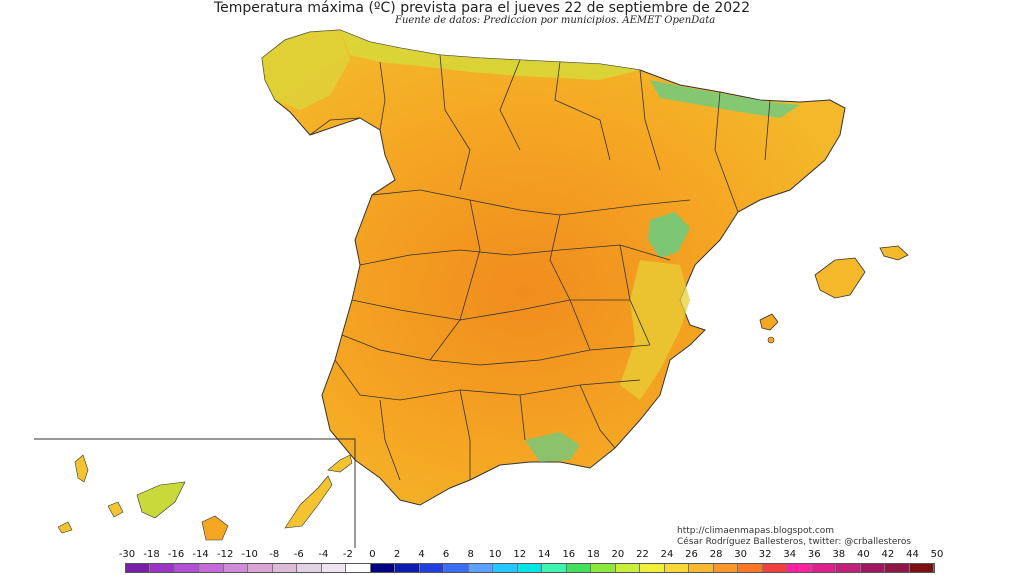 The height and width of the screenshot is (575, 1024). I want to click on galicia-mild-zone, so click(306, 70).